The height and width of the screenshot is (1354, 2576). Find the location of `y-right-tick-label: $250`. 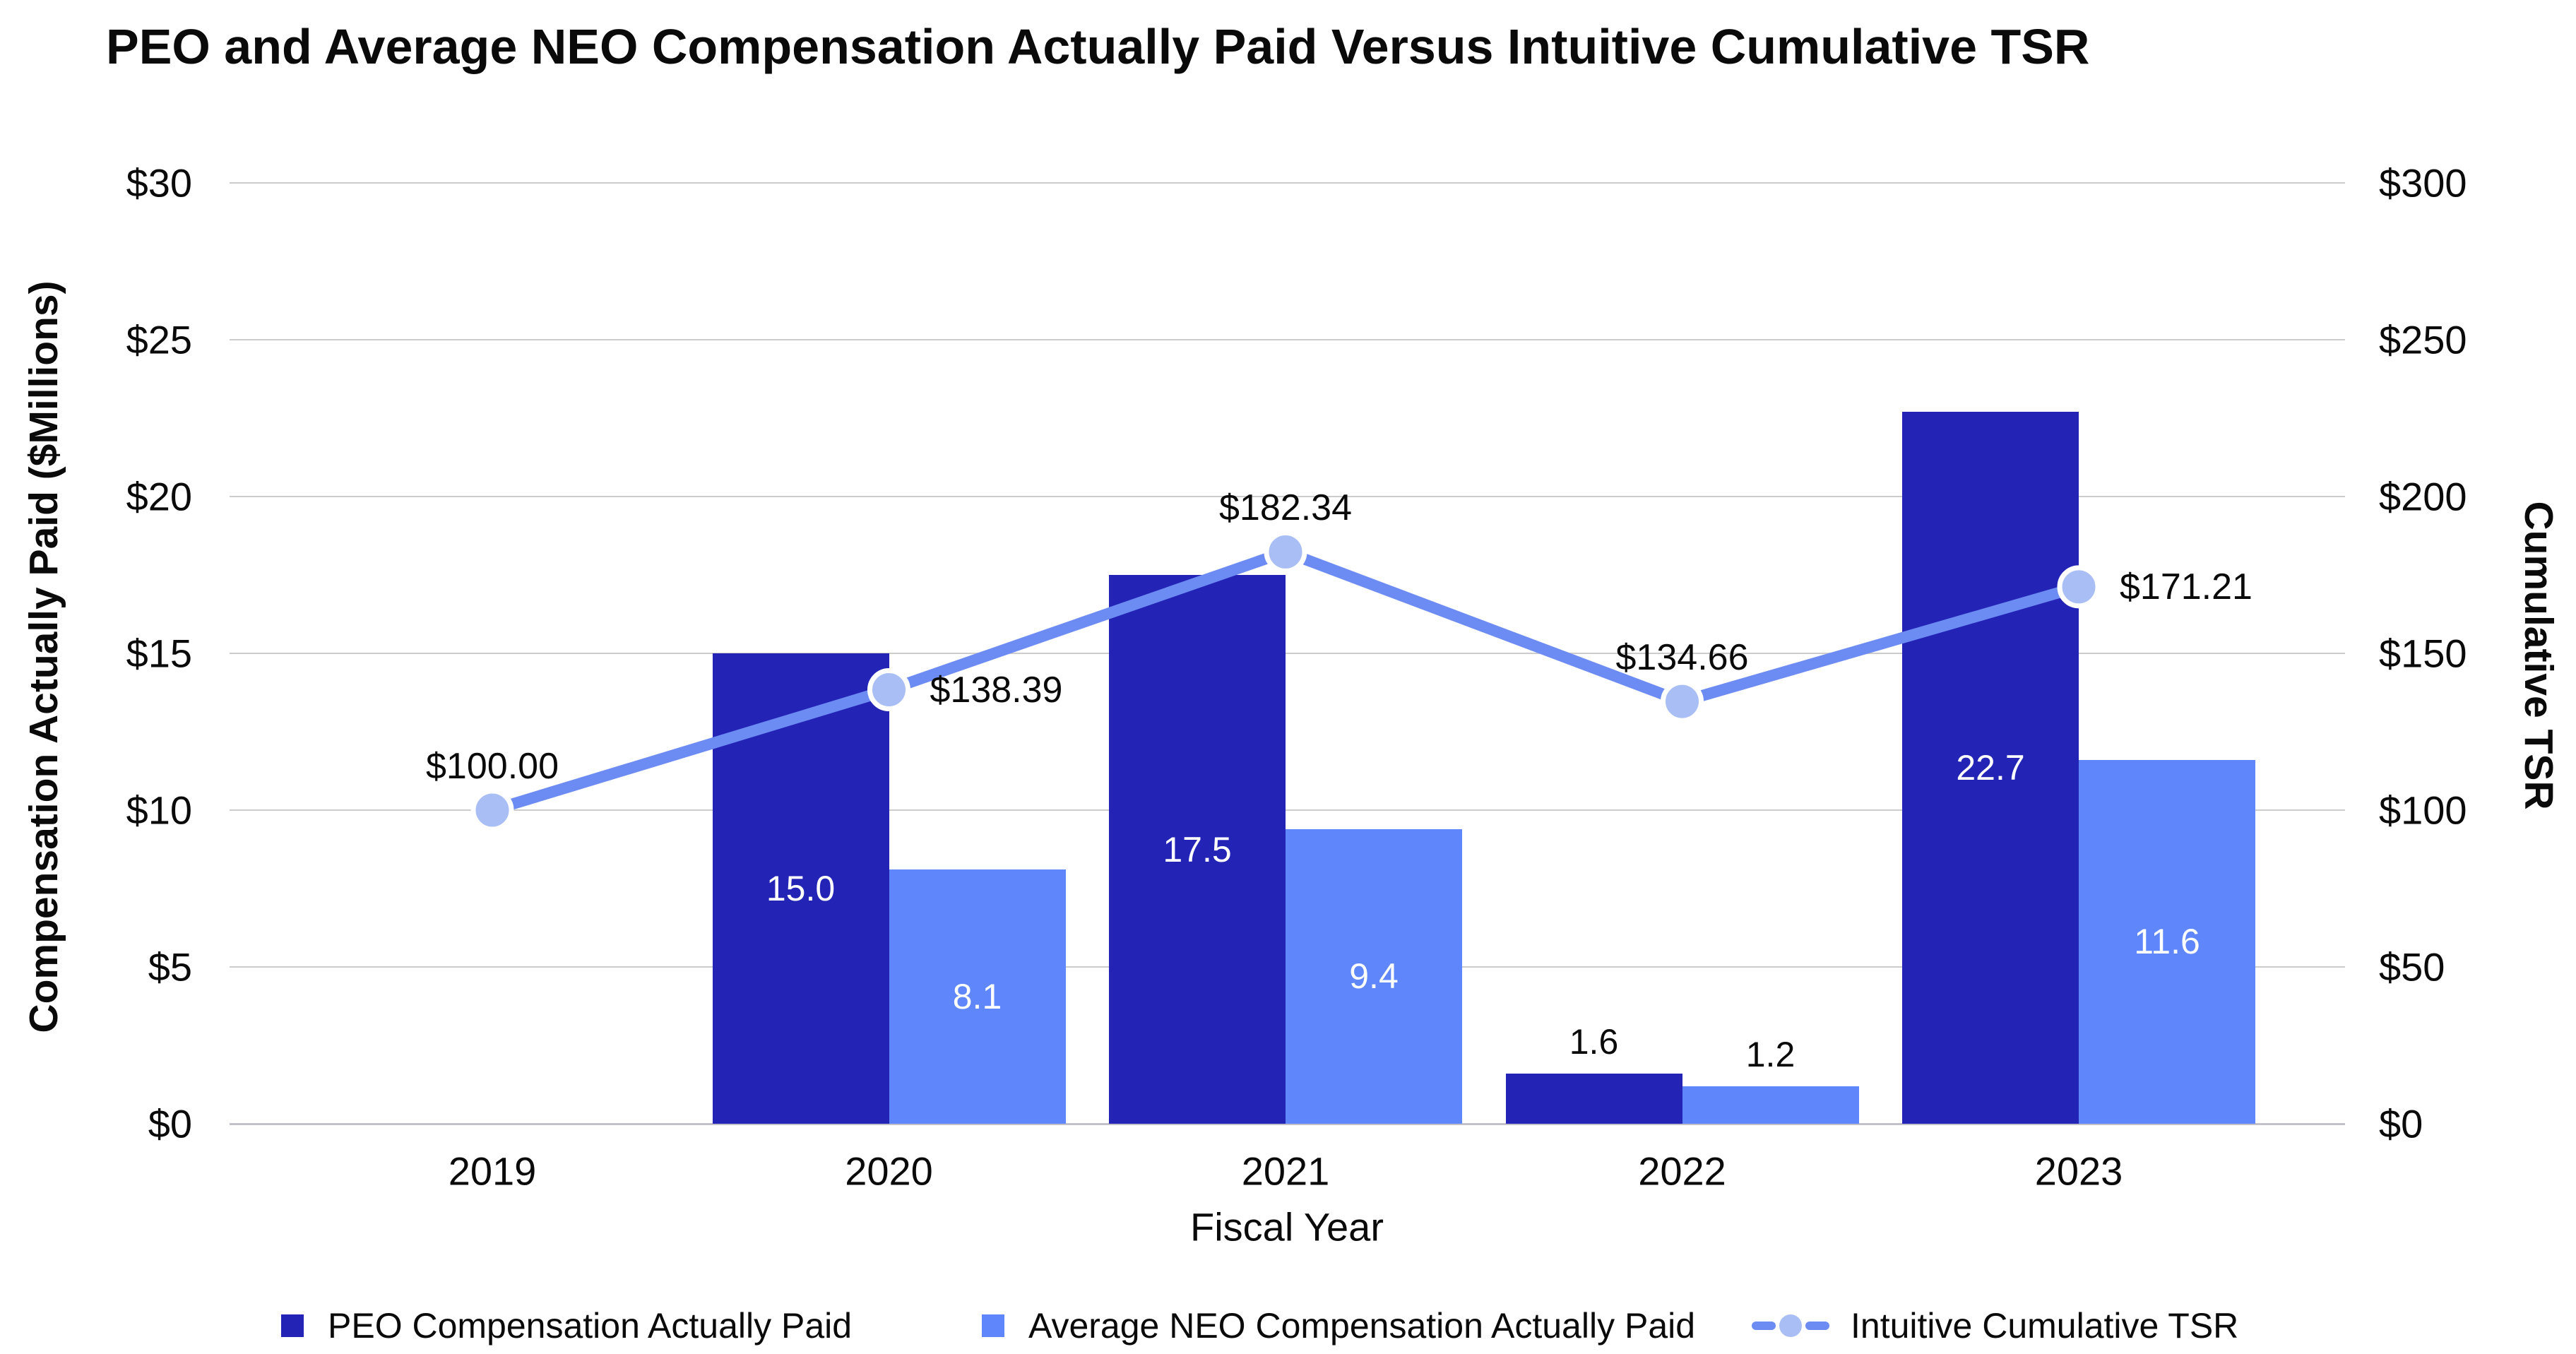

y-right-tick-label: $250 is located at coordinates (2423, 340).